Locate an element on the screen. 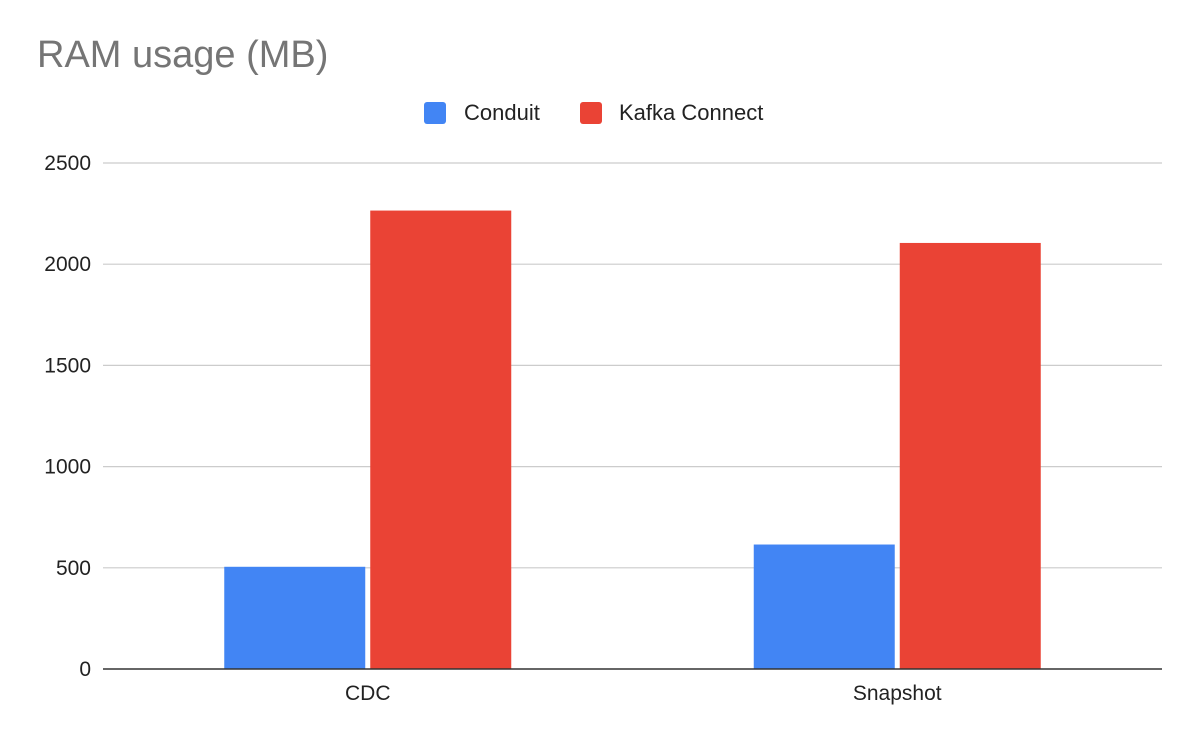 The height and width of the screenshot is (741, 1196). bar-kafka-connect-snapshot is located at coordinates (970, 455).